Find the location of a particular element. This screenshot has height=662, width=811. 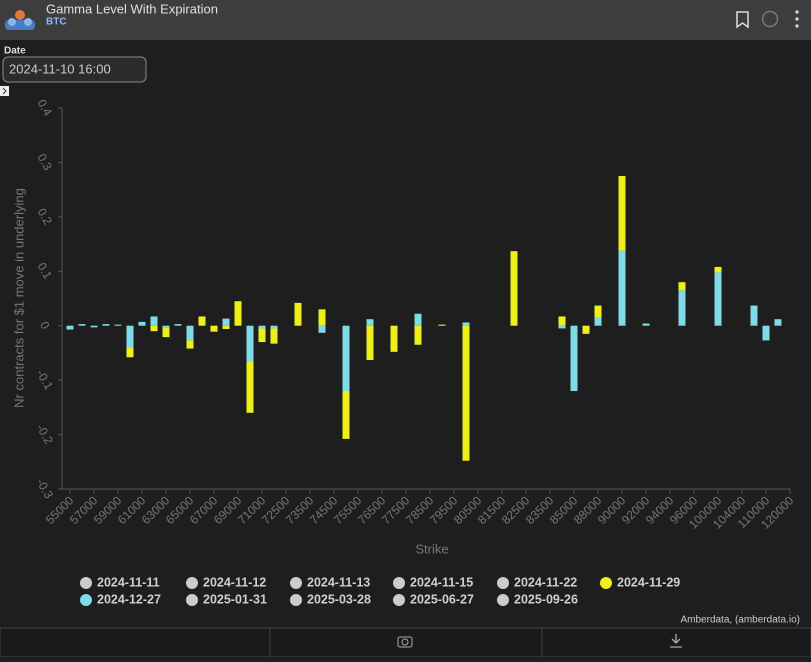

legend-item: 2024-11-29 is located at coordinates (640, 582).